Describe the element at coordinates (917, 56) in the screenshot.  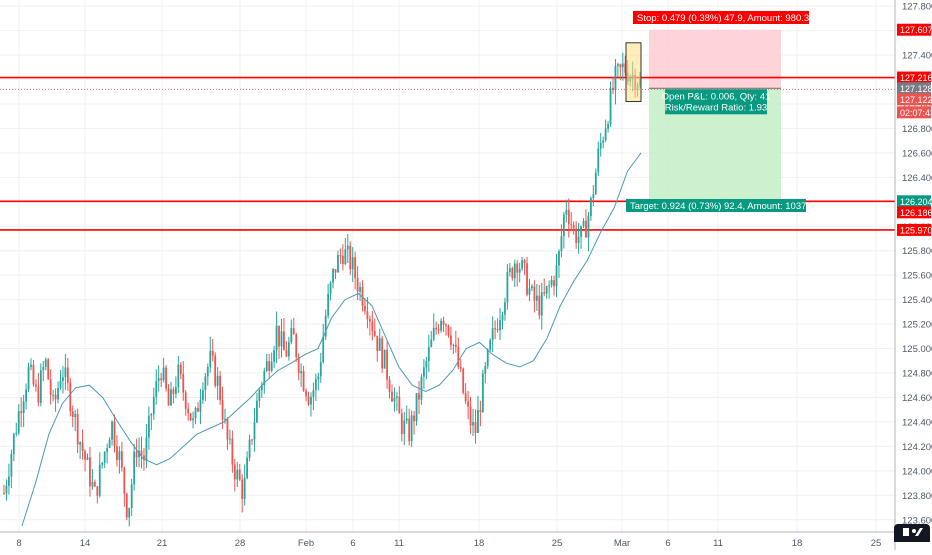
I see `y-tick-label: 127.400` at that location.